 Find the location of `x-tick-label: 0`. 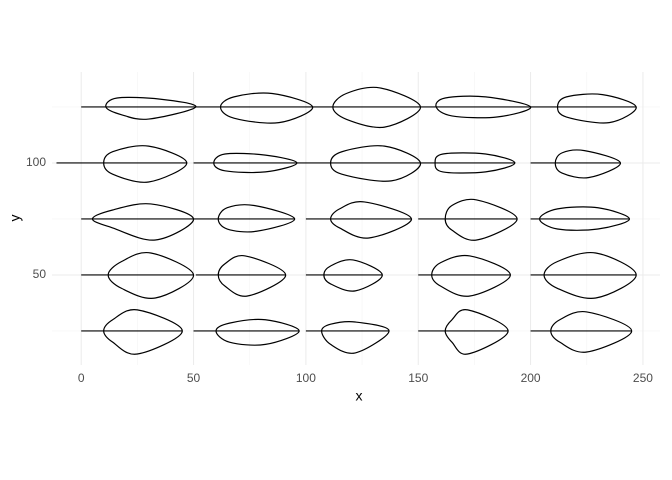

x-tick-label: 0 is located at coordinates (81, 378).